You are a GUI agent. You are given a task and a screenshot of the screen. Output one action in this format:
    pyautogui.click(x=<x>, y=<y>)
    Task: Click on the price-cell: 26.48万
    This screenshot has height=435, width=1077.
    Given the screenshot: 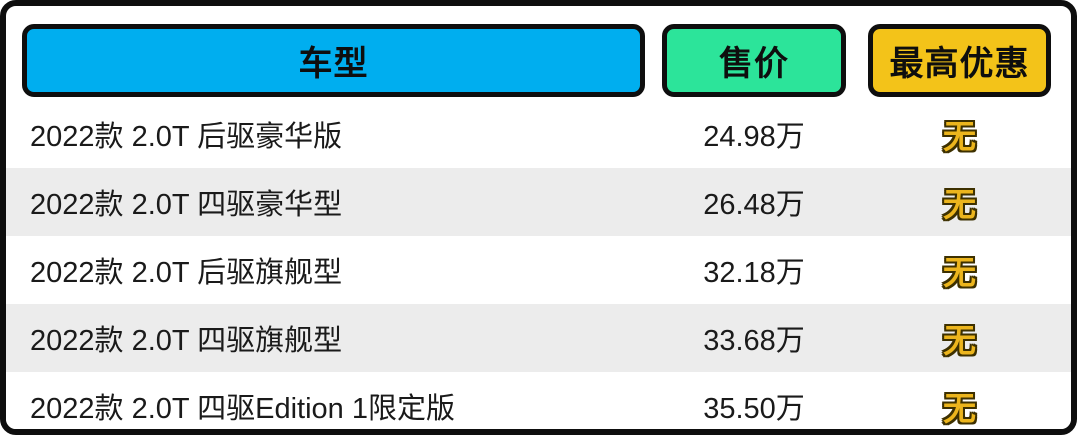 What is the action you would take?
    pyautogui.click(x=754, y=205)
    